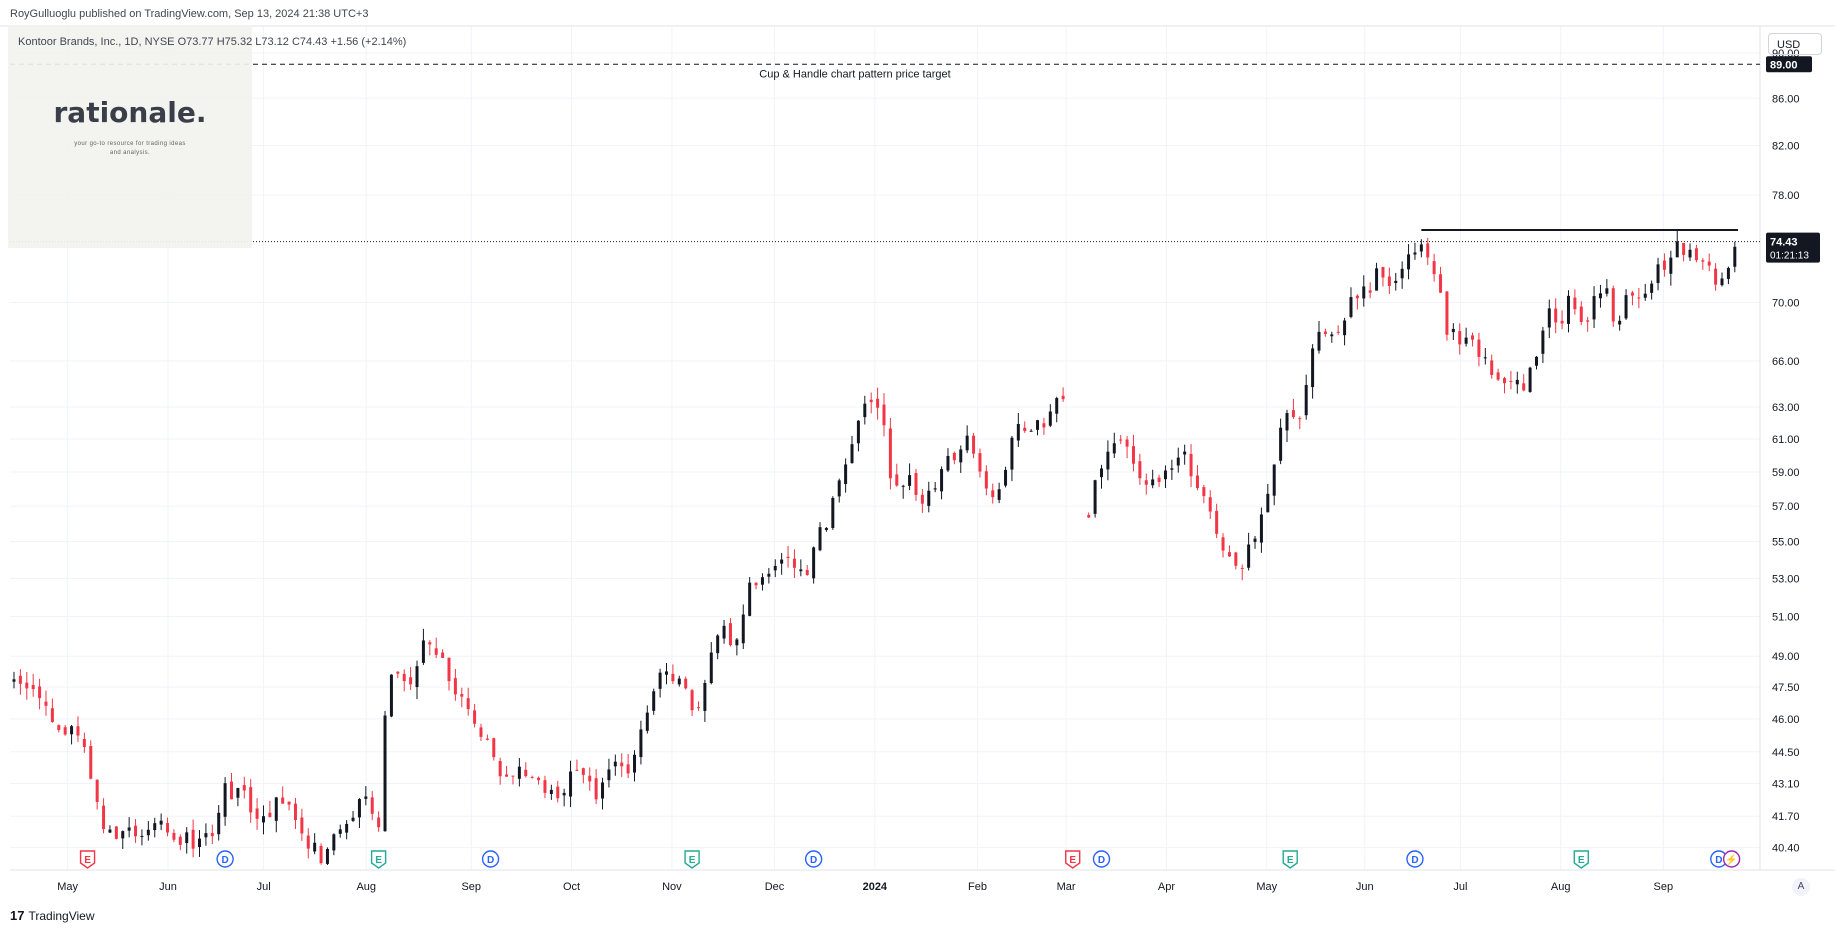 The height and width of the screenshot is (931, 1835). I want to click on y-tick-label: 78.00, so click(1786, 196).